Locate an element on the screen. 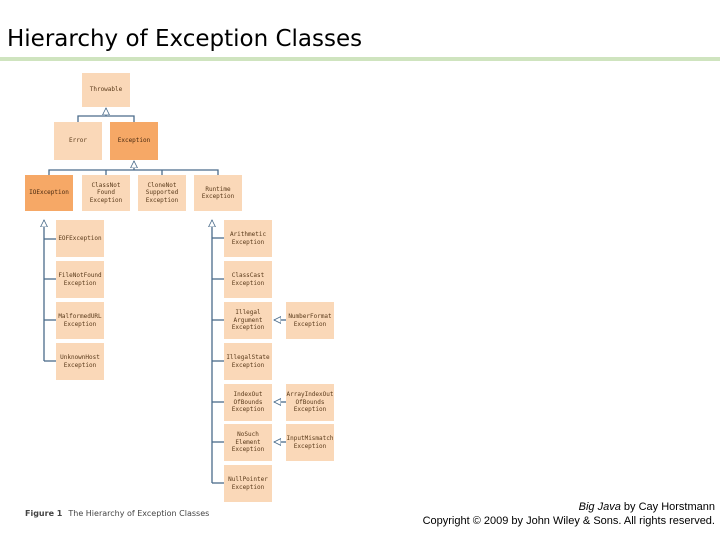 This screenshot has width=720, height=540. edge-exception-children is located at coordinates (133, 172).